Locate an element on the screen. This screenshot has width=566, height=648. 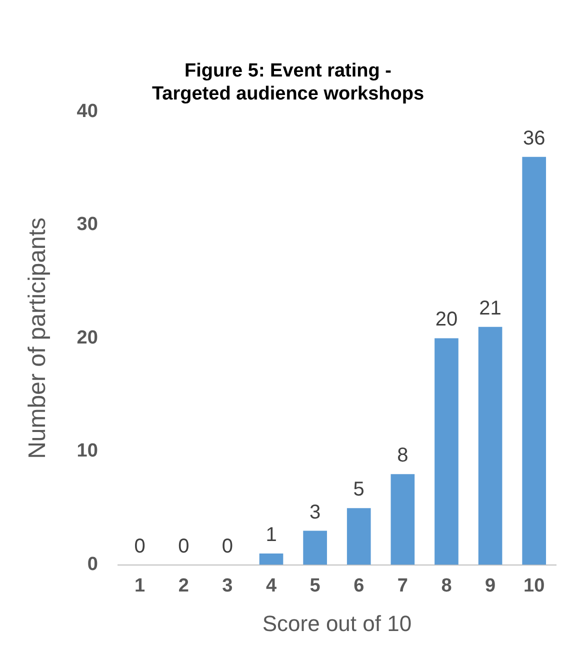
data-label: 1 is located at coordinates (271, 535).